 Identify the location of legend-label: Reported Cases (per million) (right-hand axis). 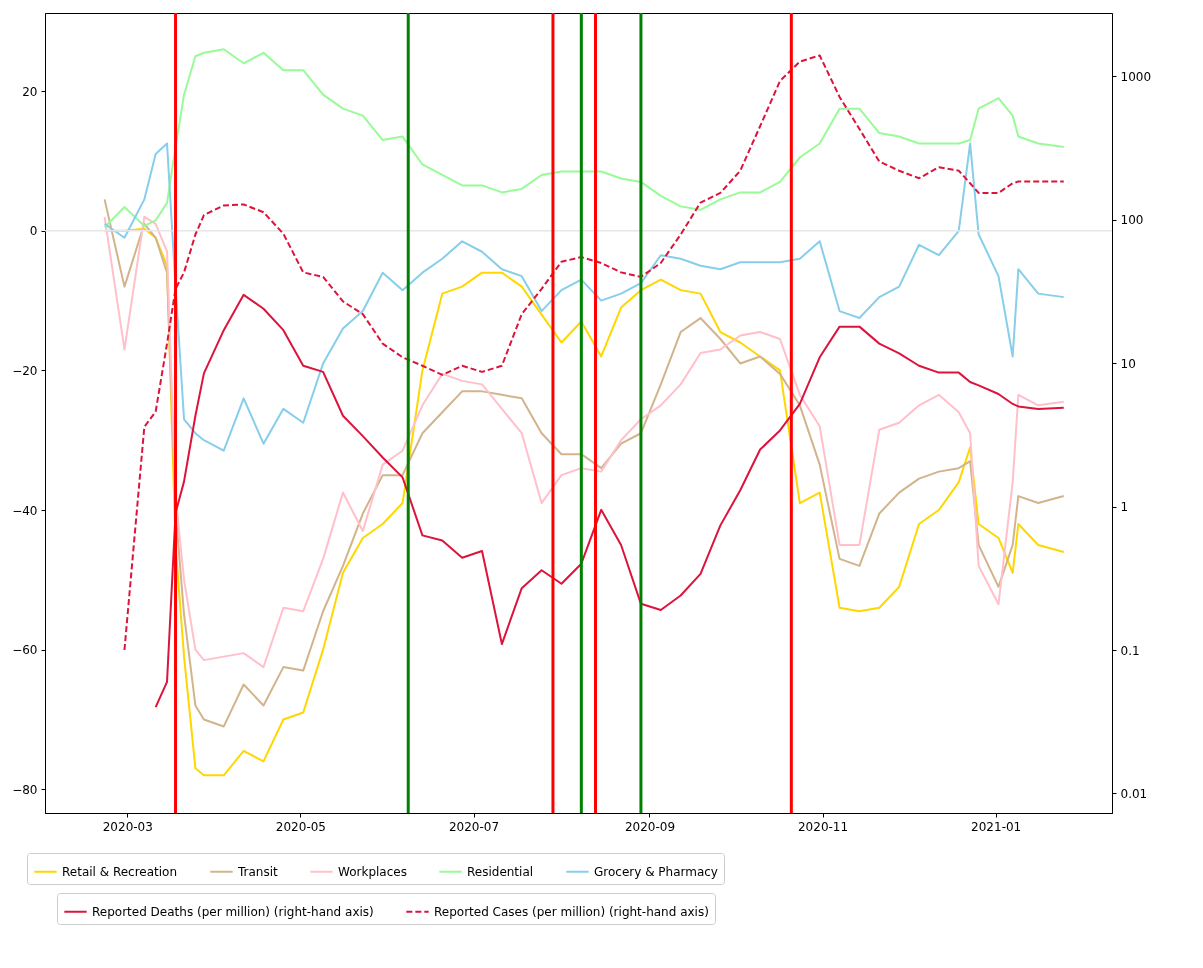
(571, 911).